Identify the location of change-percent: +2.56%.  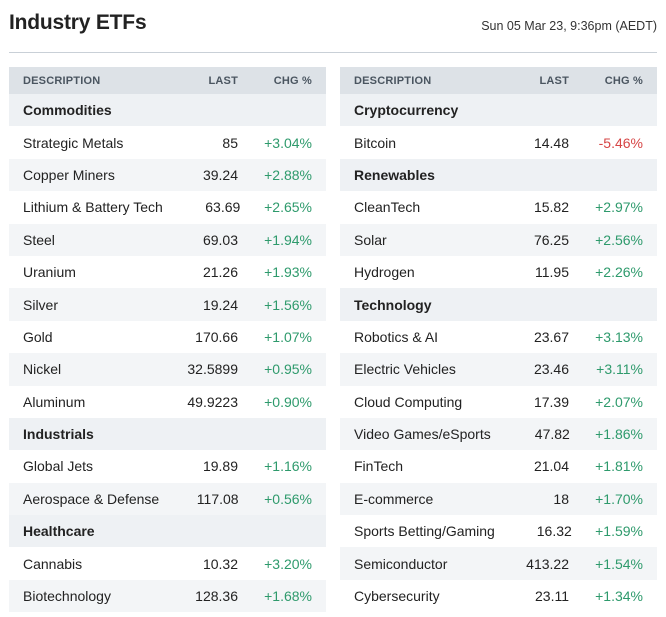
(619, 239).